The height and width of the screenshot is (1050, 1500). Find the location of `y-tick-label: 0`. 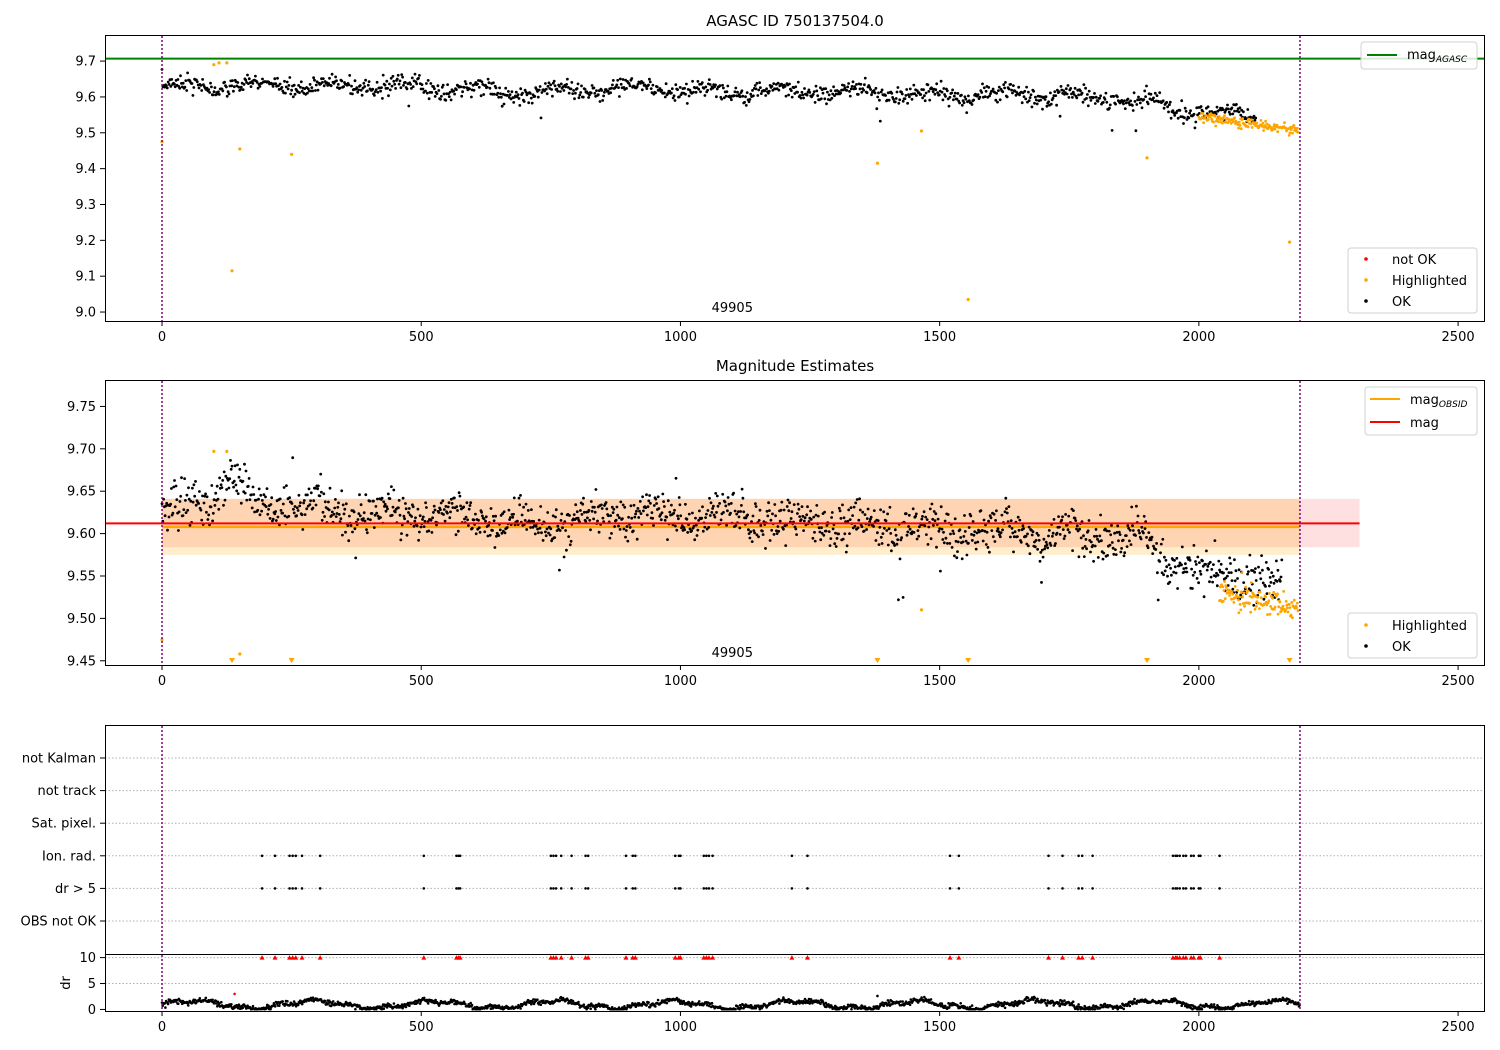

y-tick-label: 0 is located at coordinates (92, 1010).